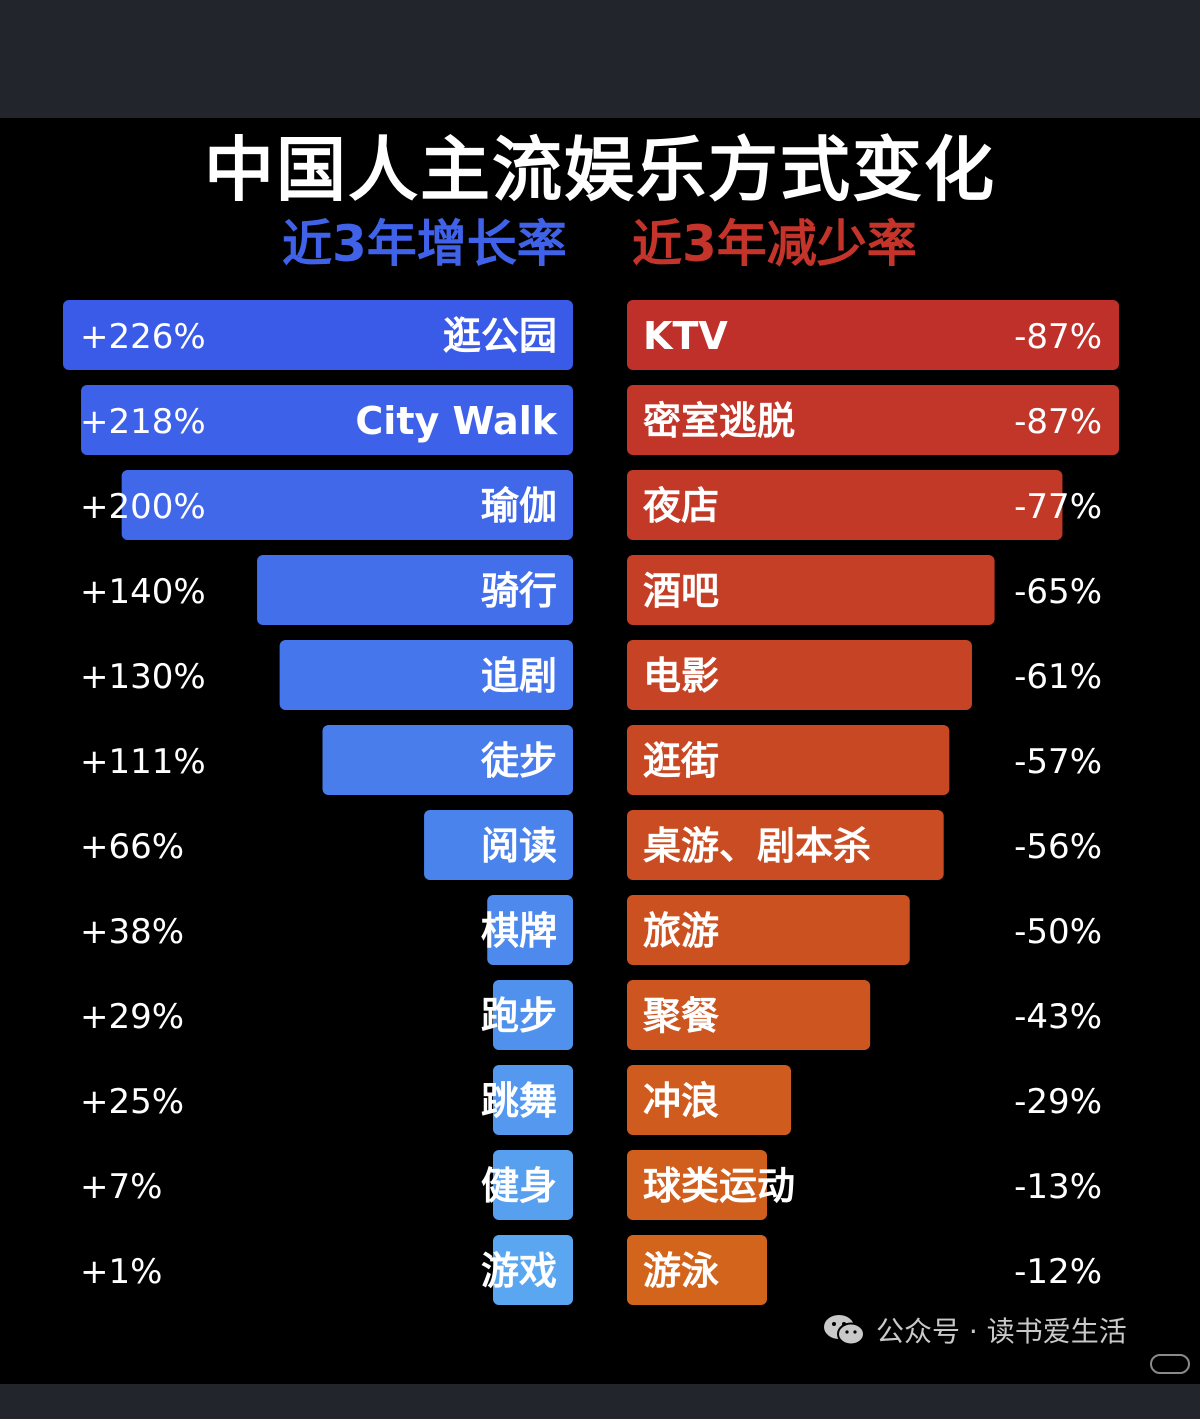 Image resolution: width=1200 pixels, height=1419 pixels. Describe the element at coordinates (681, 1271) in the screenshot. I see `decline-category-label: 游泳` at that location.